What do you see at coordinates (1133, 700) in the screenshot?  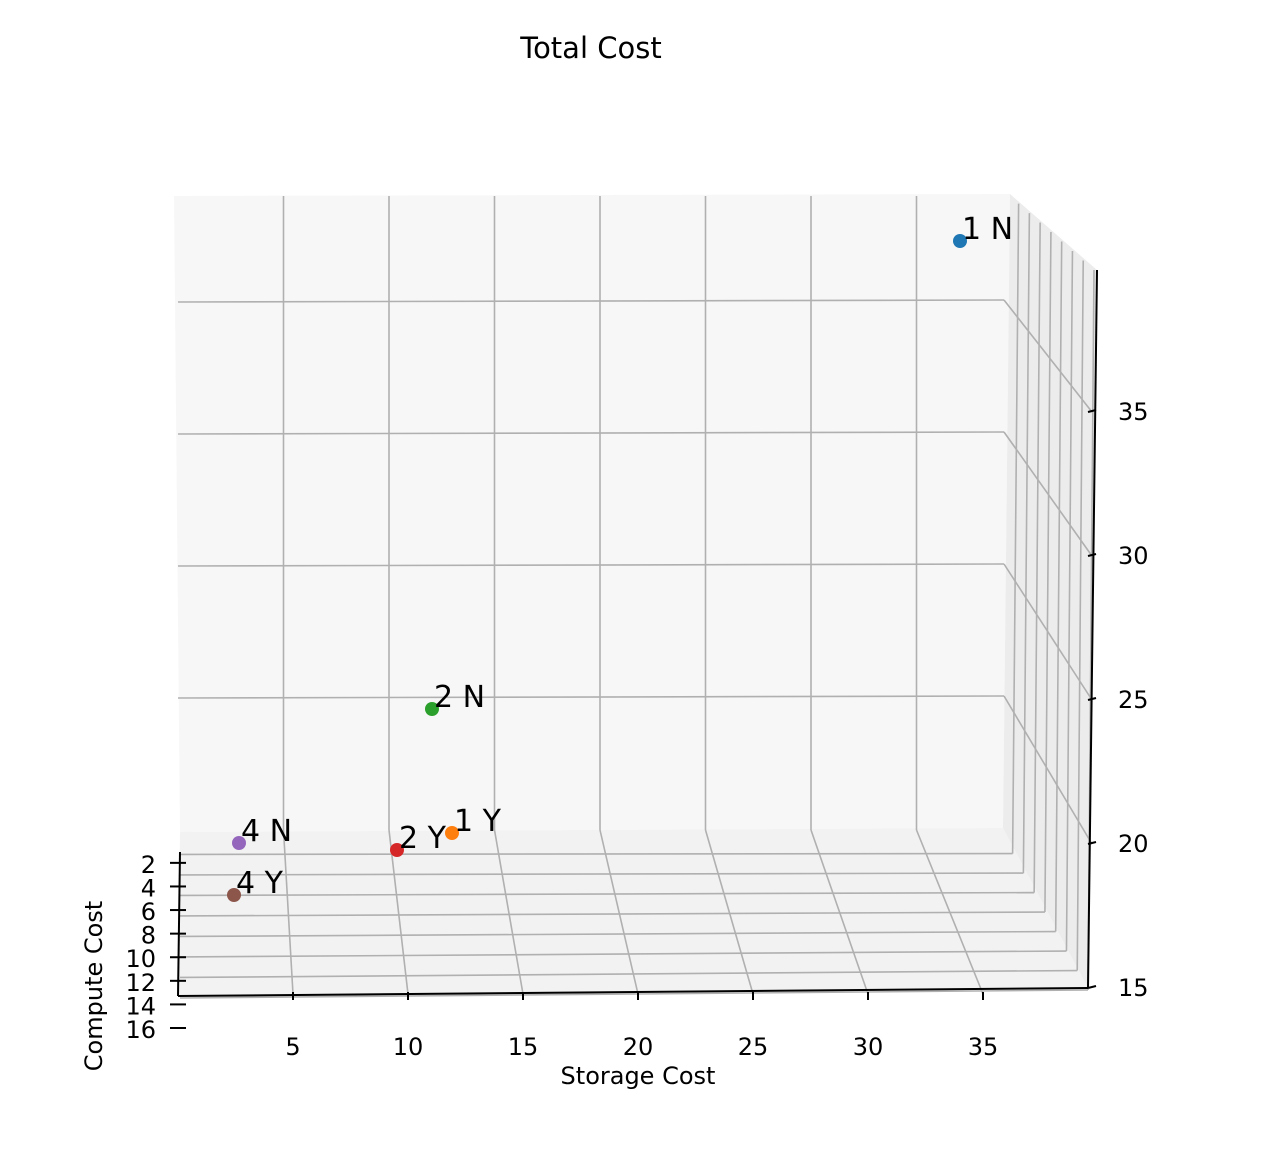 I see `z-tick-label: 25` at bounding box center [1133, 700].